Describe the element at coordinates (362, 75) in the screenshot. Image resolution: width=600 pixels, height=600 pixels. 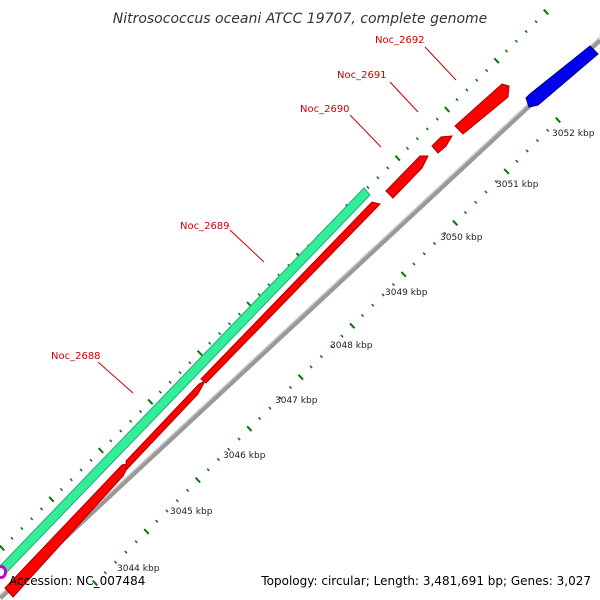
I see `gene-label: Noc_2691` at that location.